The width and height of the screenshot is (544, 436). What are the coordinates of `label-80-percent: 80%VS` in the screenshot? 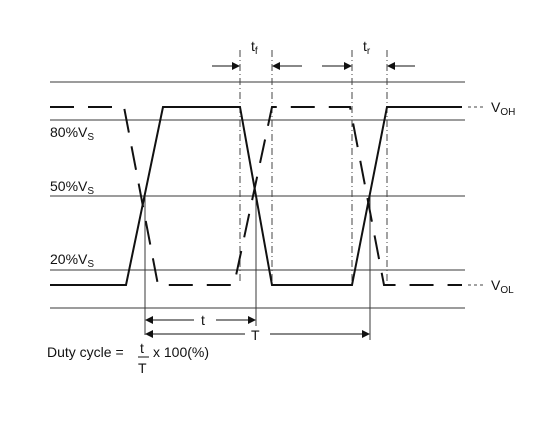 It's located at (72, 133).